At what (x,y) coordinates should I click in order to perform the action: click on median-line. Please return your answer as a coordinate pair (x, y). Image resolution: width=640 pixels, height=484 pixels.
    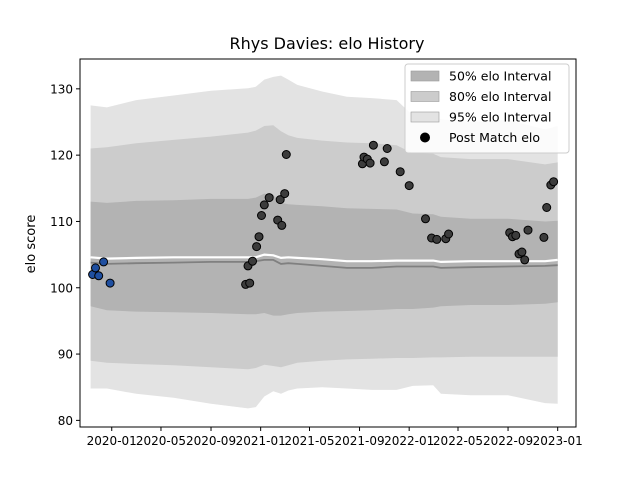
    Looking at the image, I should click on (324, 264).